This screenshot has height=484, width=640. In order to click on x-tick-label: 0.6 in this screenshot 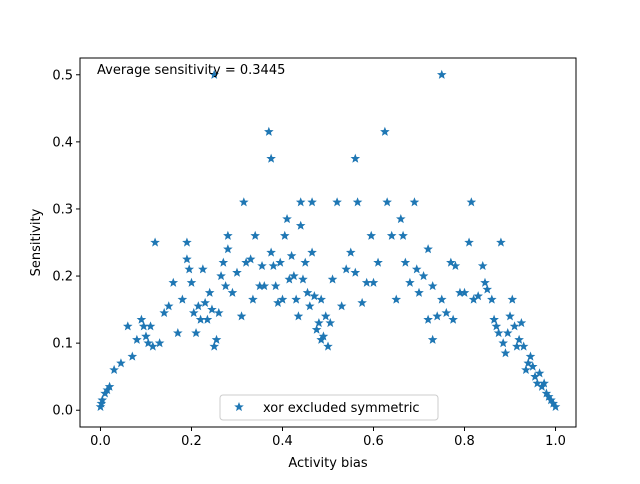, I will do `click(373, 441)`.